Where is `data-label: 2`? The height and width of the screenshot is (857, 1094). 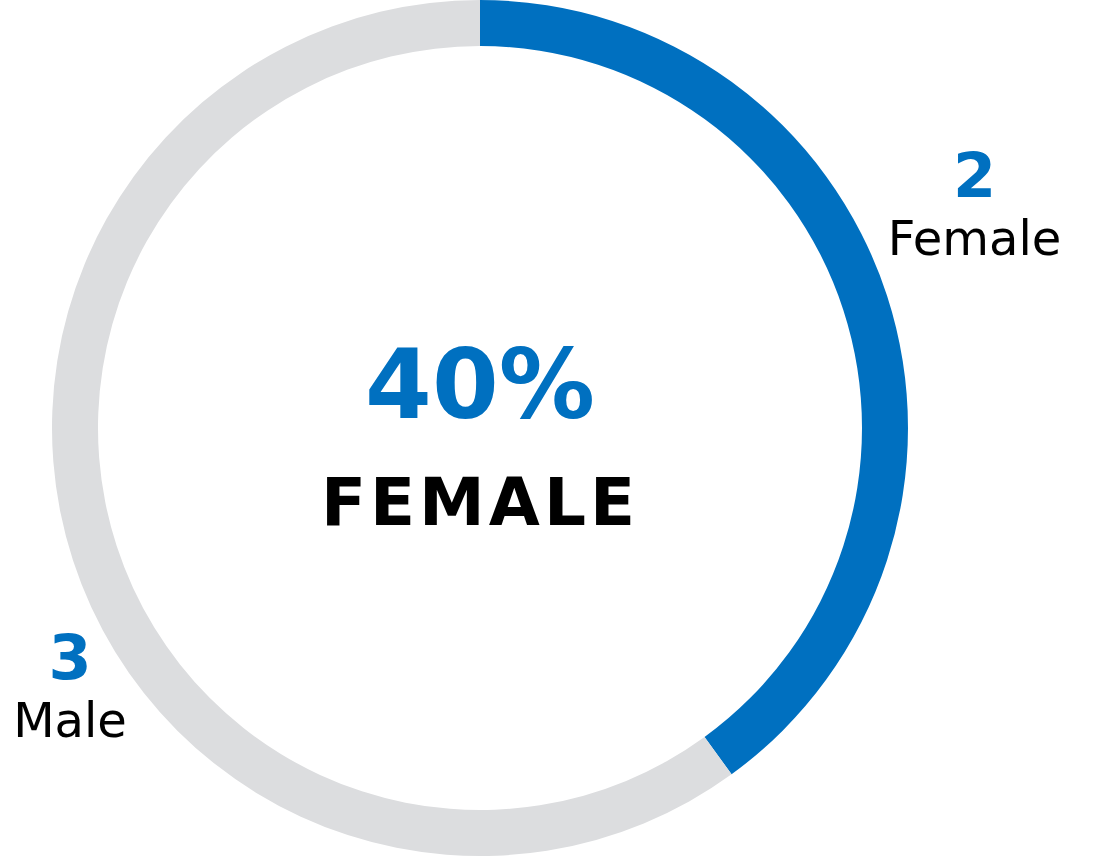
data-label: 2 is located at coordinates (974, 176).